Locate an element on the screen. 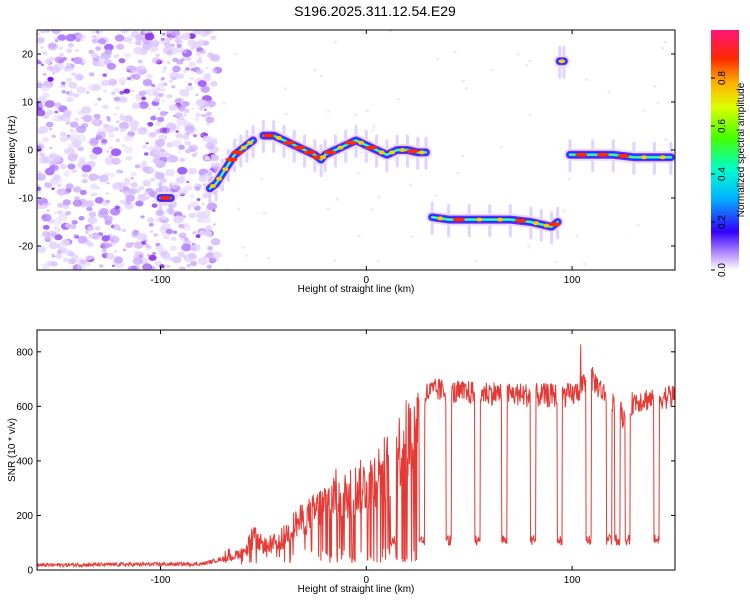 This screenshot has width=750, height=600. spectrogram-y-tick-label: 20 is located at coordinates (28, 55).